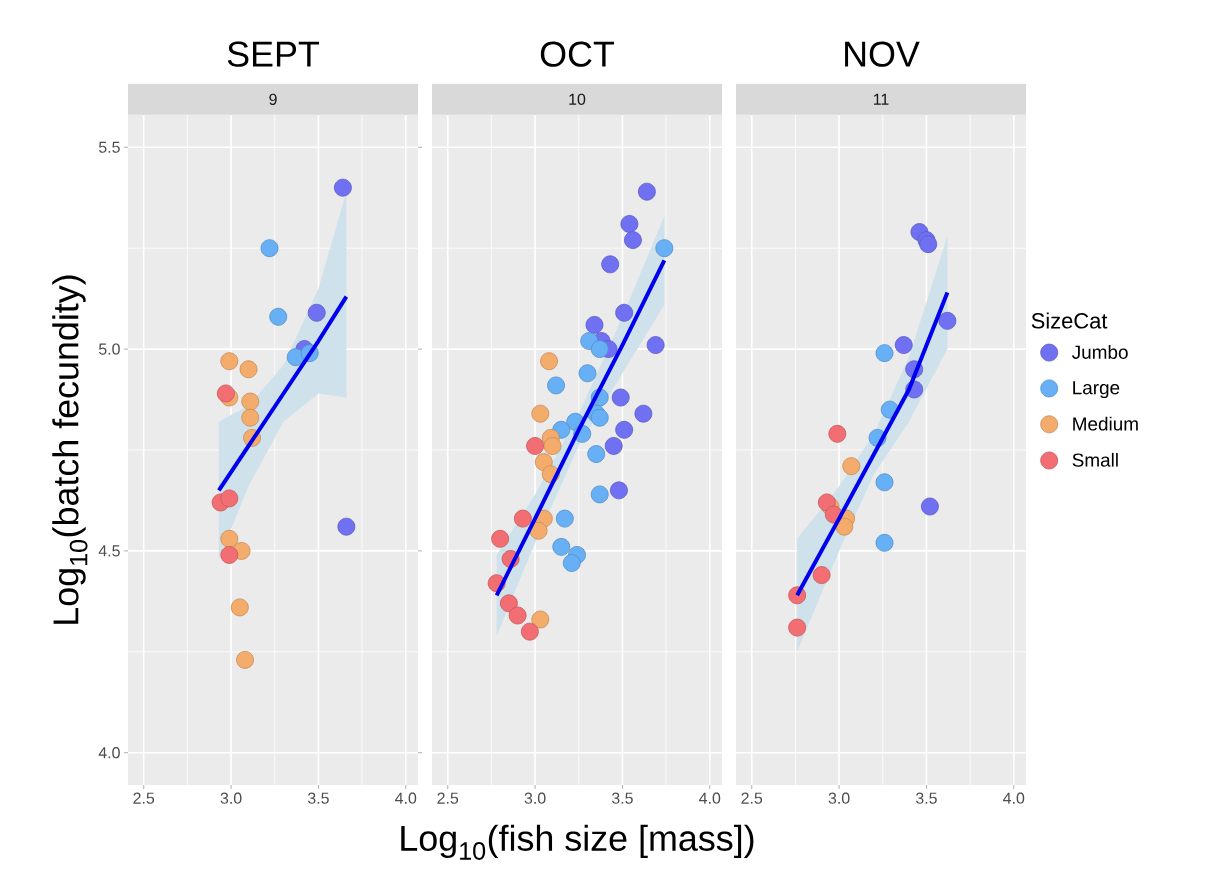 The width and height of the screenshot is (1230, 896). What do you see at coordinates (577, 842) in the screenshot?
I see `x-axis-title: Log$_{10}$(fish size [mass])` at bounding box center [577, 842].